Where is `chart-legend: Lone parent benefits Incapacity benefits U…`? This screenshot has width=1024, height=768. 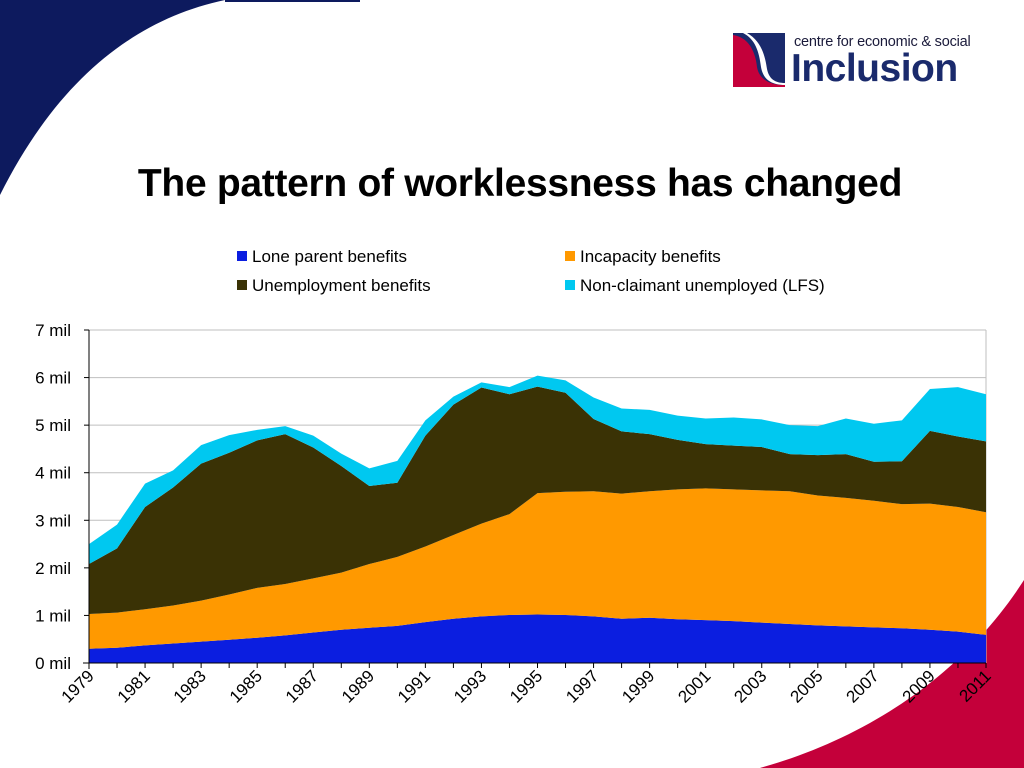
chart-legend: Lone parent benefits Incapacity benefits U… is located at coordinates (531, 271).